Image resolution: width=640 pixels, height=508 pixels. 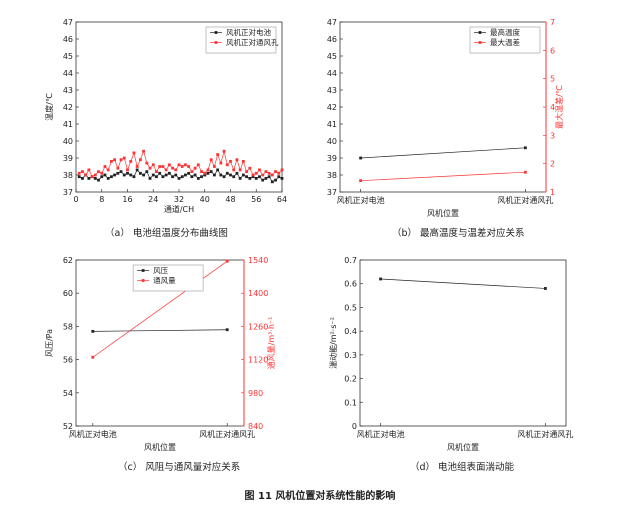 I want to click on x-tick-label: 16, so click(x=127, y=199).